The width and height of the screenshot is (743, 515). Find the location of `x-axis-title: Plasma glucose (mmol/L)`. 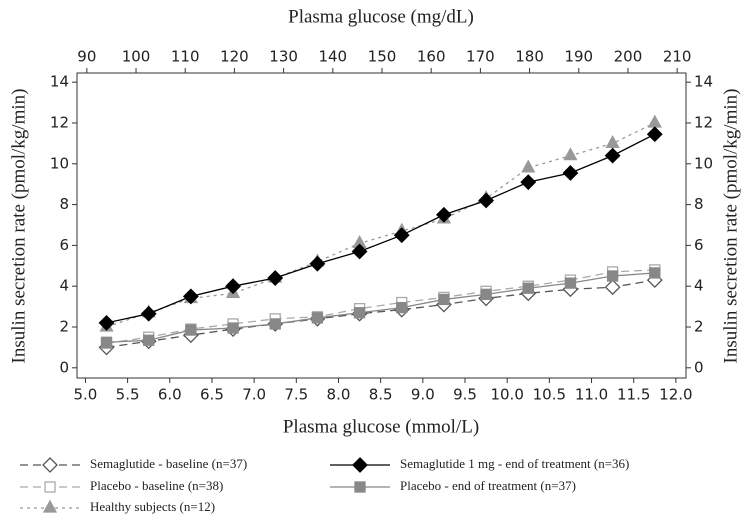

x-axis-title: Plasma glucose (mmol/L) is located at coordinates (381, 426).